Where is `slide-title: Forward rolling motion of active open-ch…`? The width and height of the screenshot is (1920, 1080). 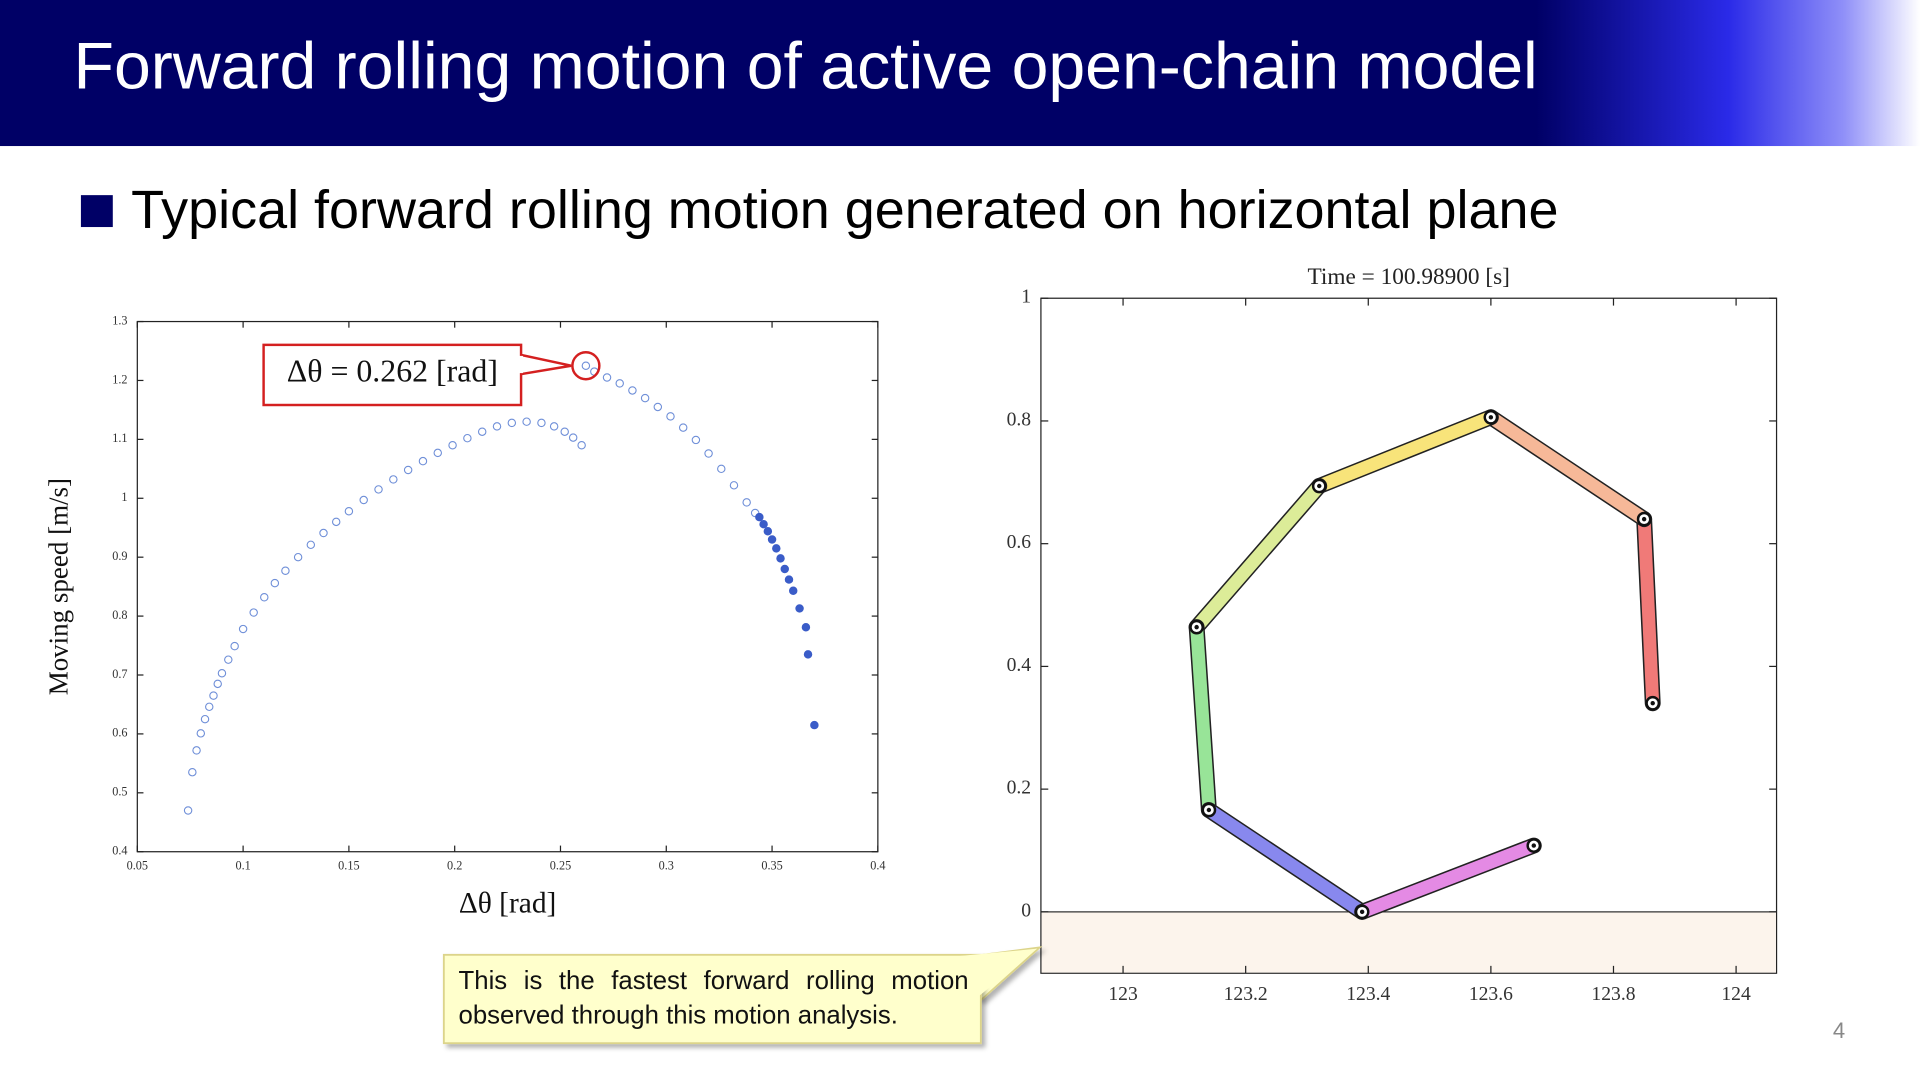 slide-title: Forward rolling motion of active open-ch… is located at coordinates (806, 67).